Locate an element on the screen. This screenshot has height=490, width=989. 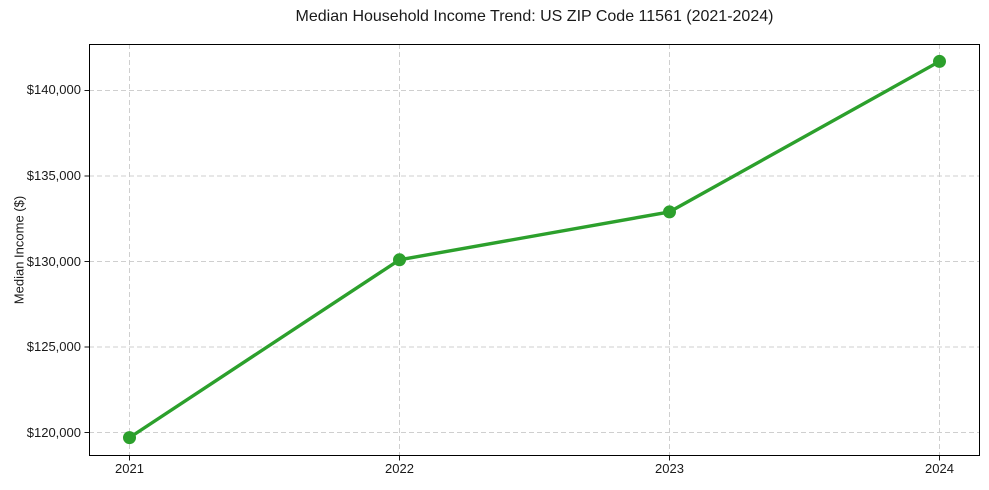
x-tick-label-2023: 2023 is located at coordinates (669, 468).